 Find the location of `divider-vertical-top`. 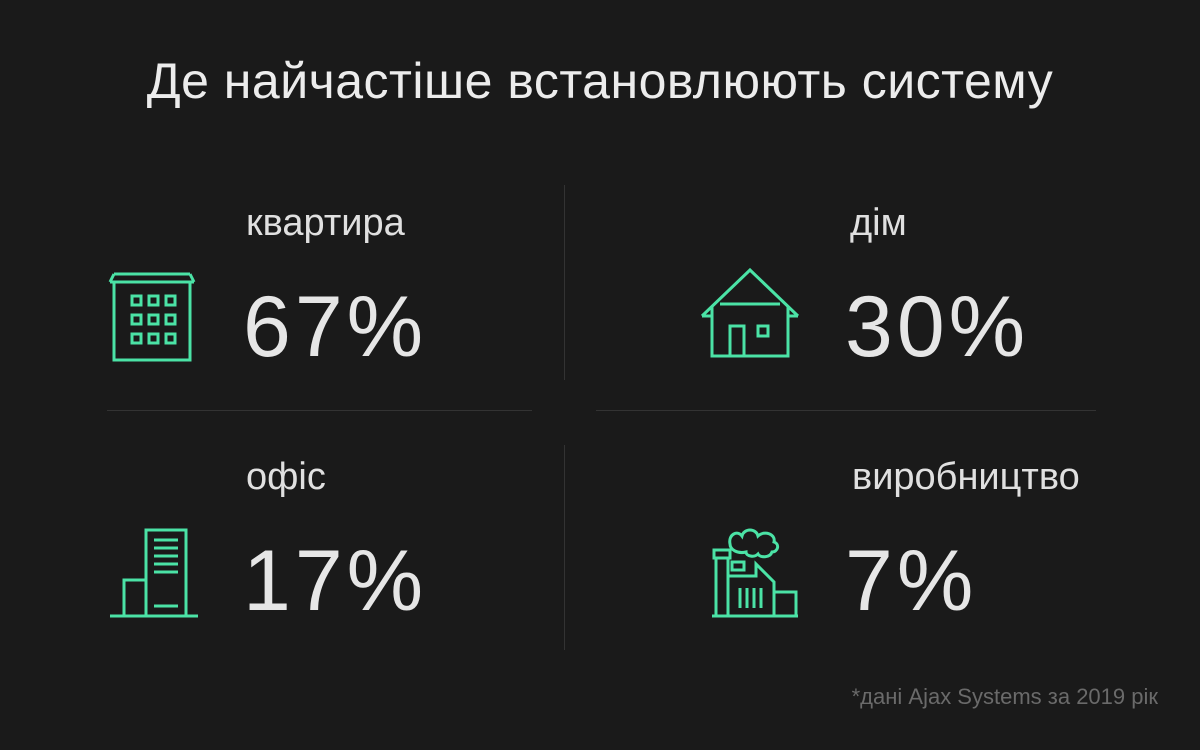

divider-vertical-top is located at coordinates (564, 282).